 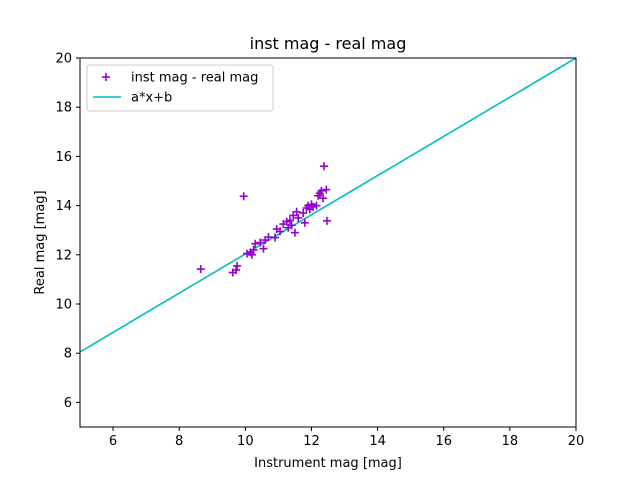 I want to click on x-tick-label: 14, so click(x=377, y=441).